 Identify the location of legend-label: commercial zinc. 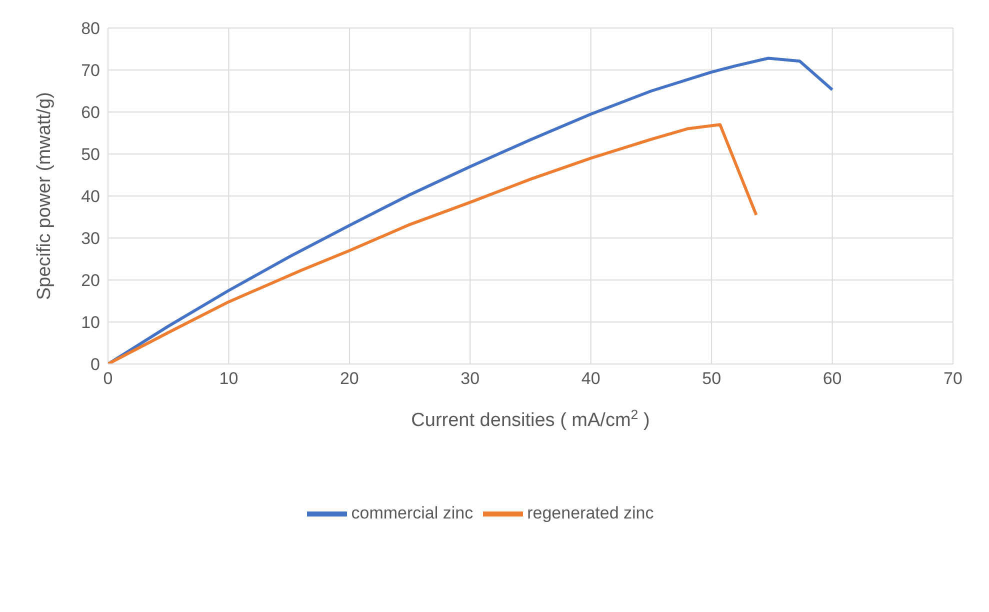
(412, 512).